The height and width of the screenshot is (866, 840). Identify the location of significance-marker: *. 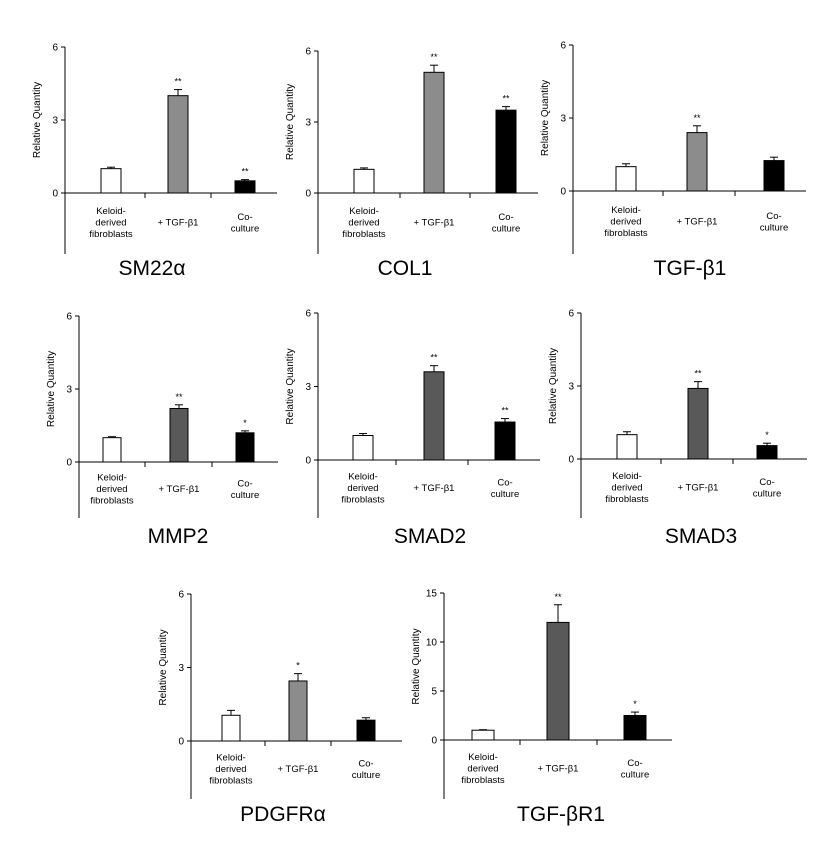
(298, 666).